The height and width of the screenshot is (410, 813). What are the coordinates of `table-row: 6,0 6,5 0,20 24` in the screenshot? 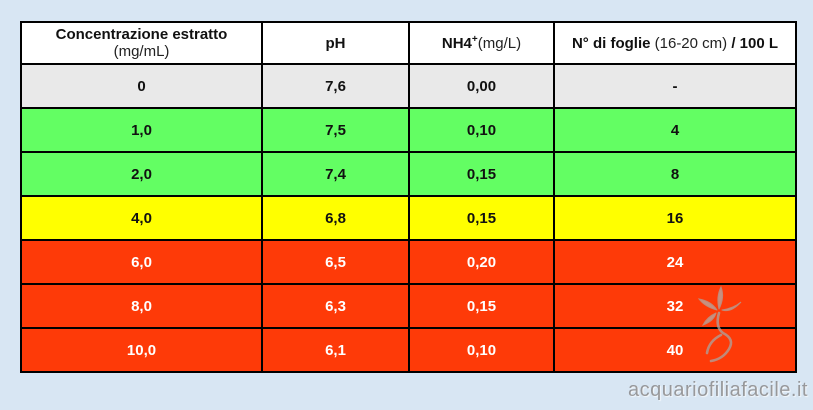 It's located at (408, 262).